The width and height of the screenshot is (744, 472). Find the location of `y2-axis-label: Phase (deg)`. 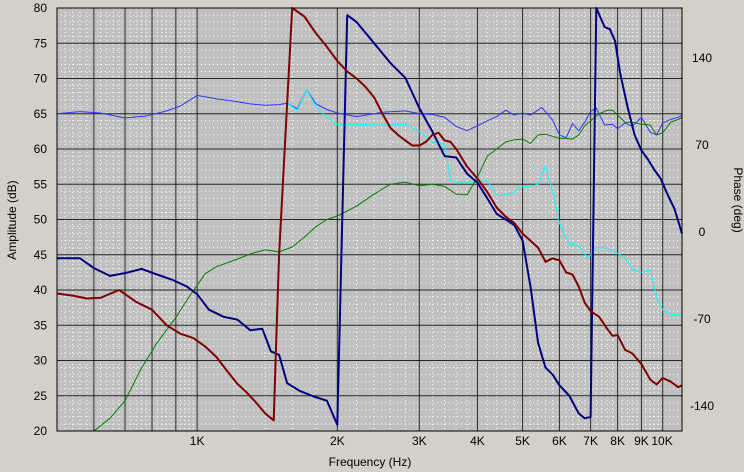

y2-axis-label: Phase (deg) is located at coordinates (737, 199).